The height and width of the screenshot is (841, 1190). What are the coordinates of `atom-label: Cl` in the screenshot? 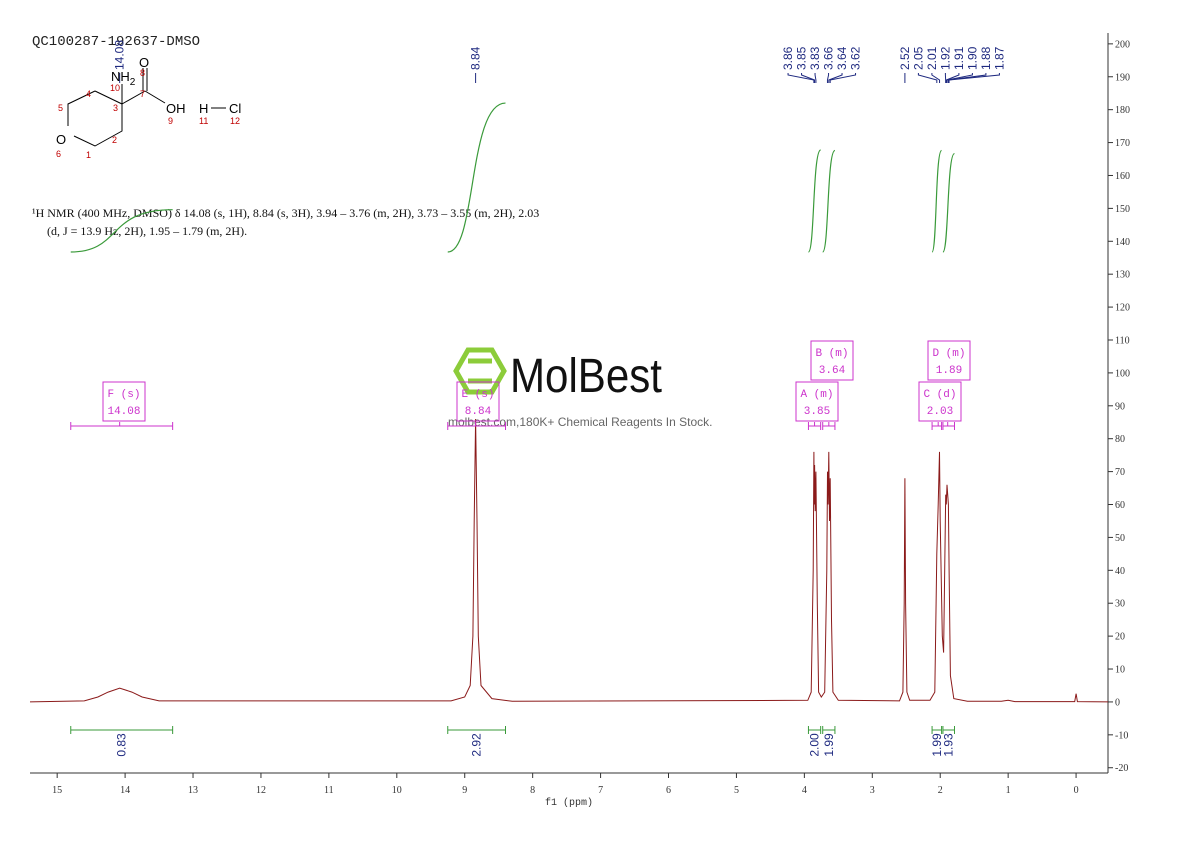 It's located at (235, 108).